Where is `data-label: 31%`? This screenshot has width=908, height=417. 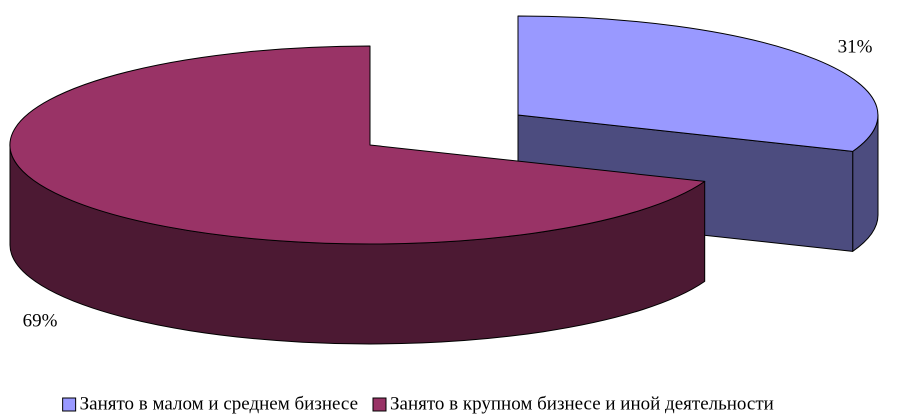 data-label: 31% is located at coordinates (855, 46).